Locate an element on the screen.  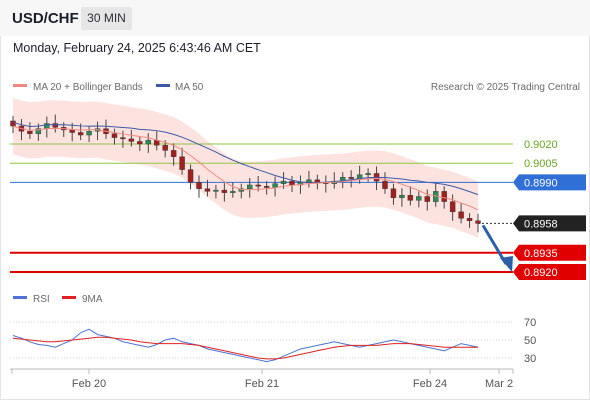
x-axis: Feb 20 Feb 21 Feb 24 Mar 2 is located at coordinates (262, 379).